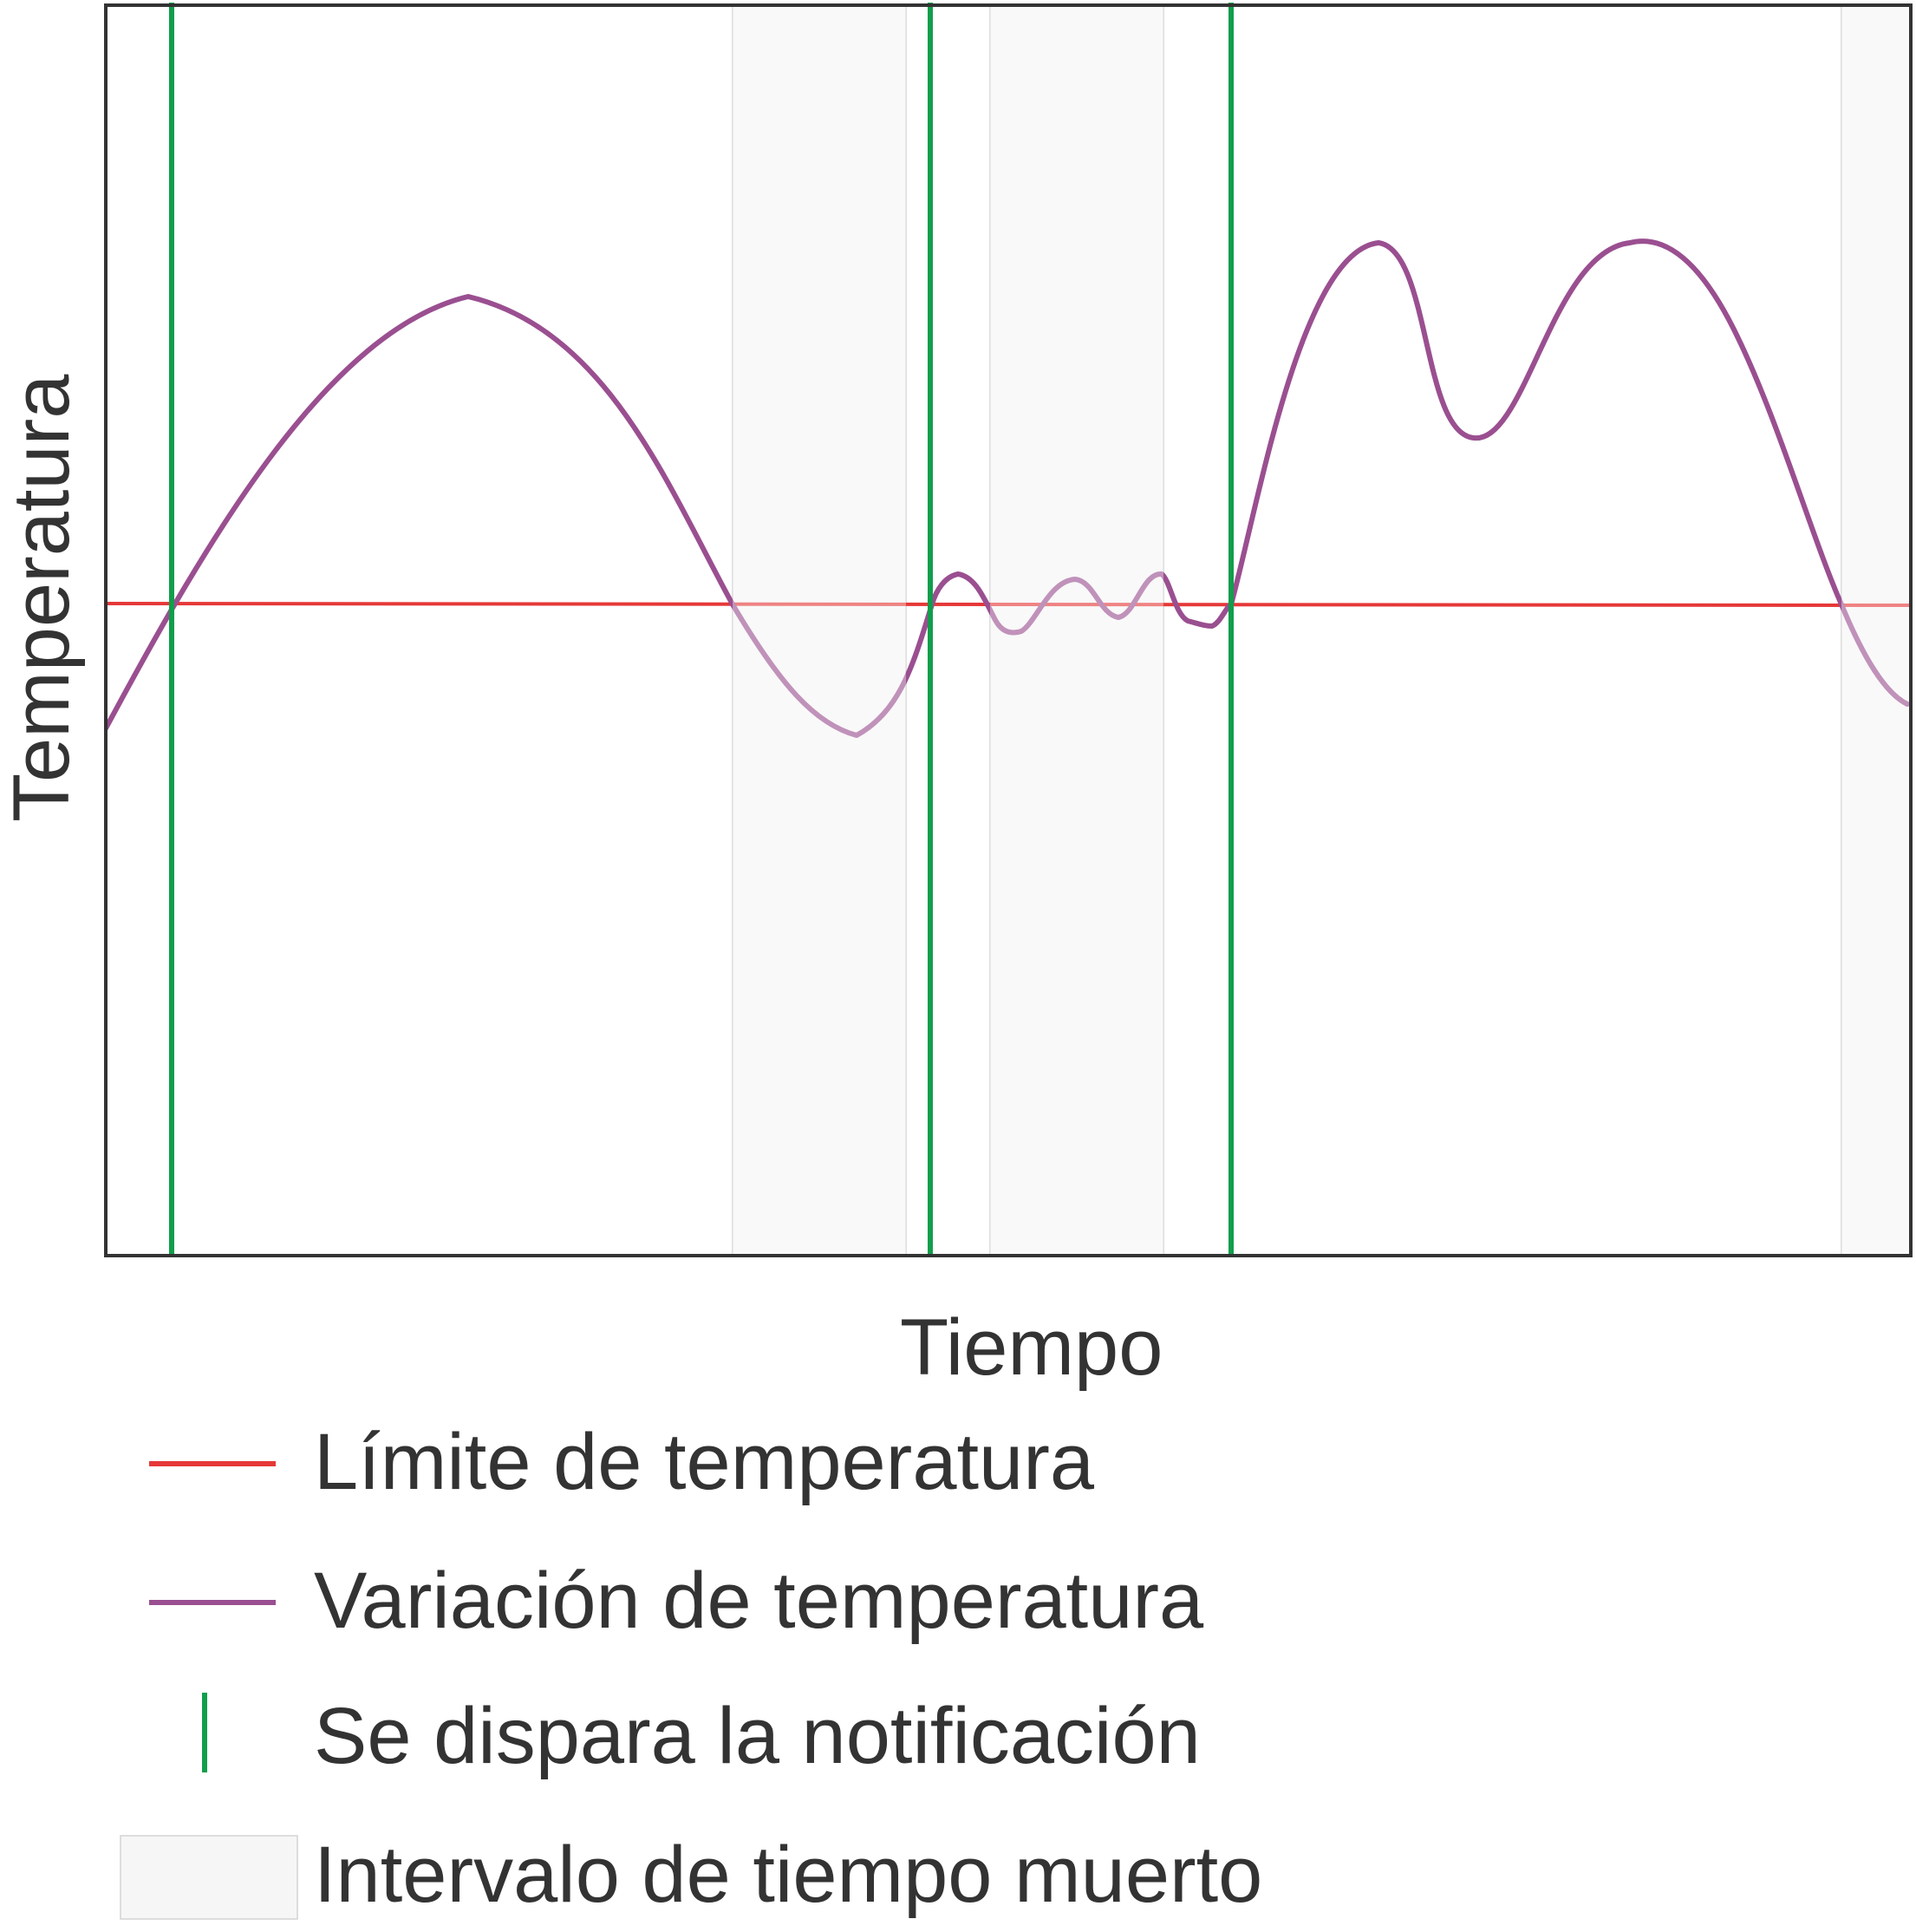 The image size is (1916, 1932). Describe the element at coordinates (43, 598) in the screenshot. I see `y-axis-label: Temperatura` at that location.